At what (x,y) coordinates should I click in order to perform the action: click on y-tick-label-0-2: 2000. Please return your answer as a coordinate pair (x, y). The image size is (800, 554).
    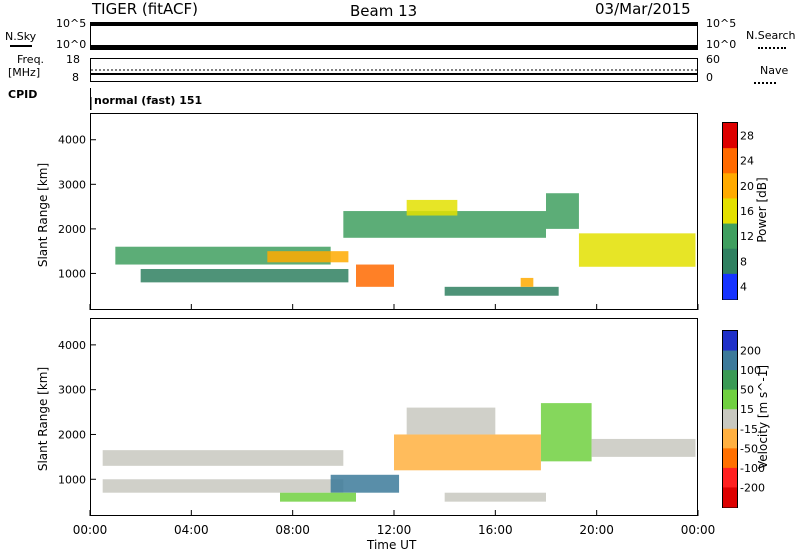
    Looking at the image, I should click on (72, 229).